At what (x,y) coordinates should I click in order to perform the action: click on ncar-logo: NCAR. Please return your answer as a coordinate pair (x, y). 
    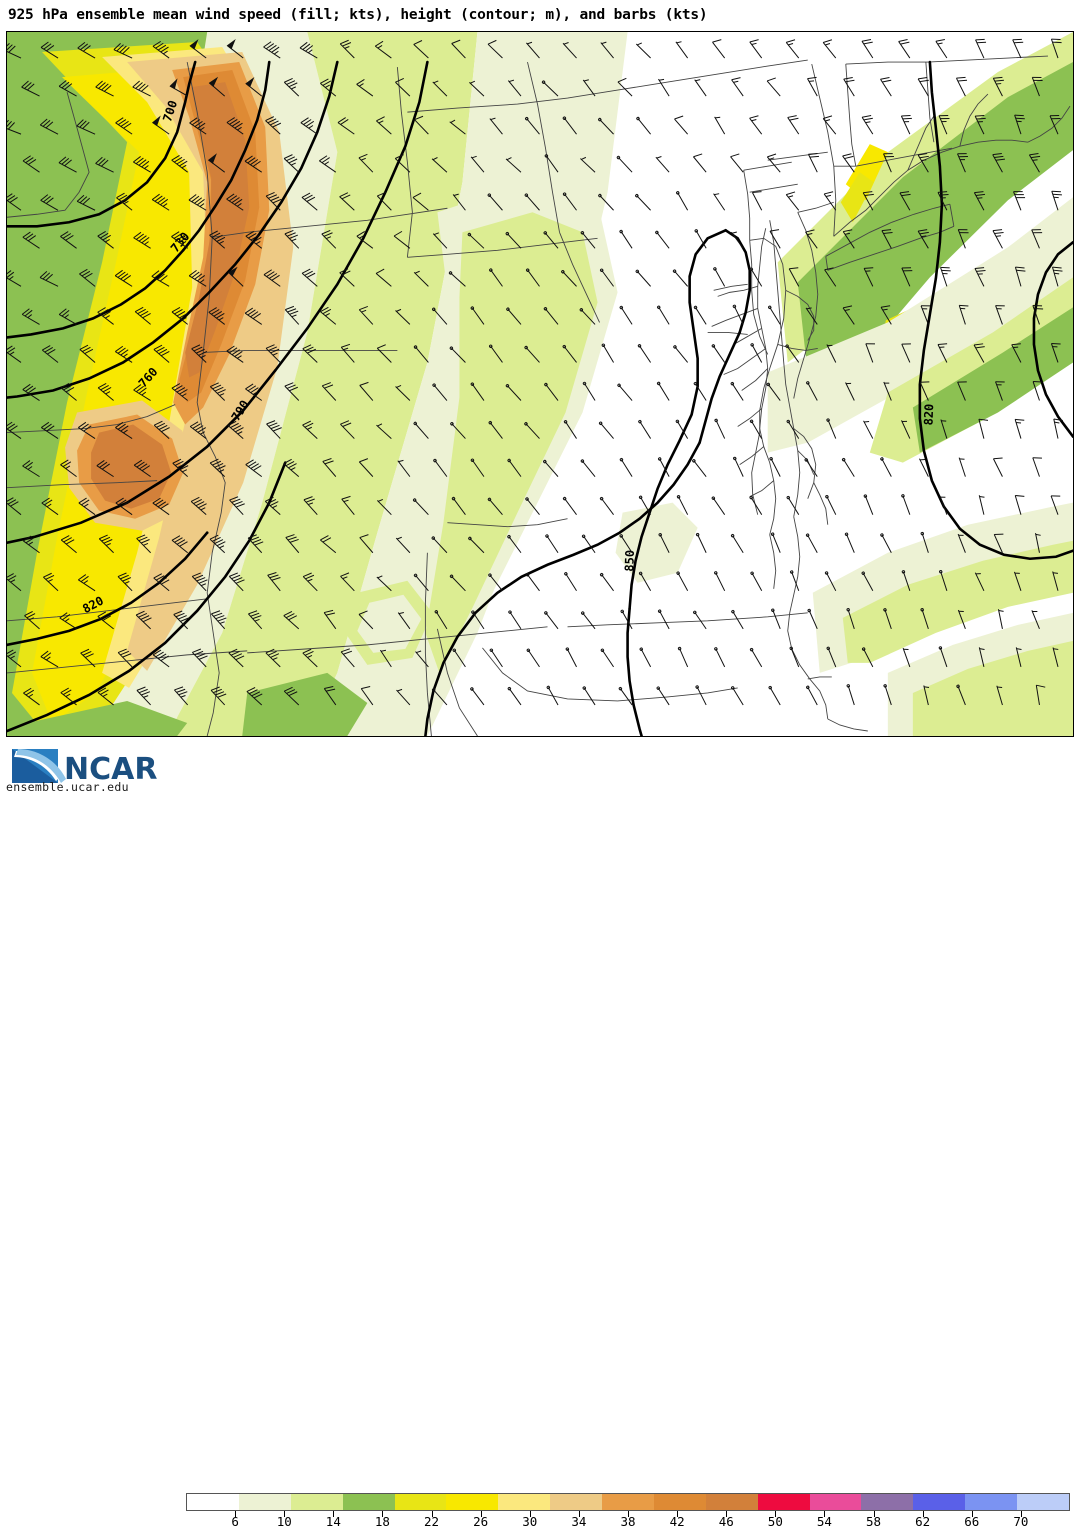
    Looking at the image, I should click on (88, 770).